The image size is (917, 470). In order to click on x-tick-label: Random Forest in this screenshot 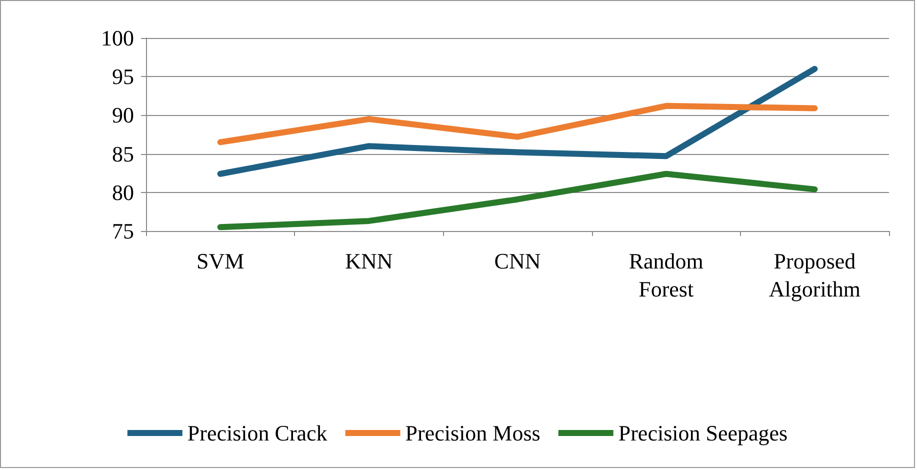, I will do `click(666, 275)`.